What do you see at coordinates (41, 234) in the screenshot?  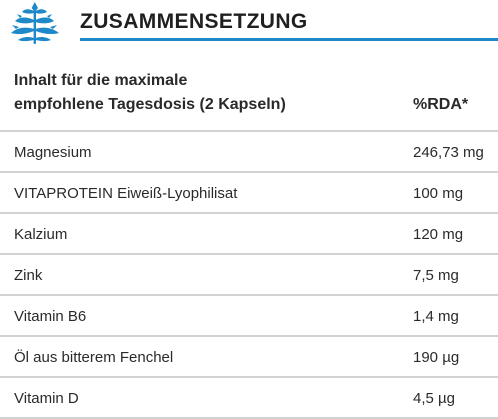 I see `ingredient-name: Kalzium` at bounding box center [41, 234].